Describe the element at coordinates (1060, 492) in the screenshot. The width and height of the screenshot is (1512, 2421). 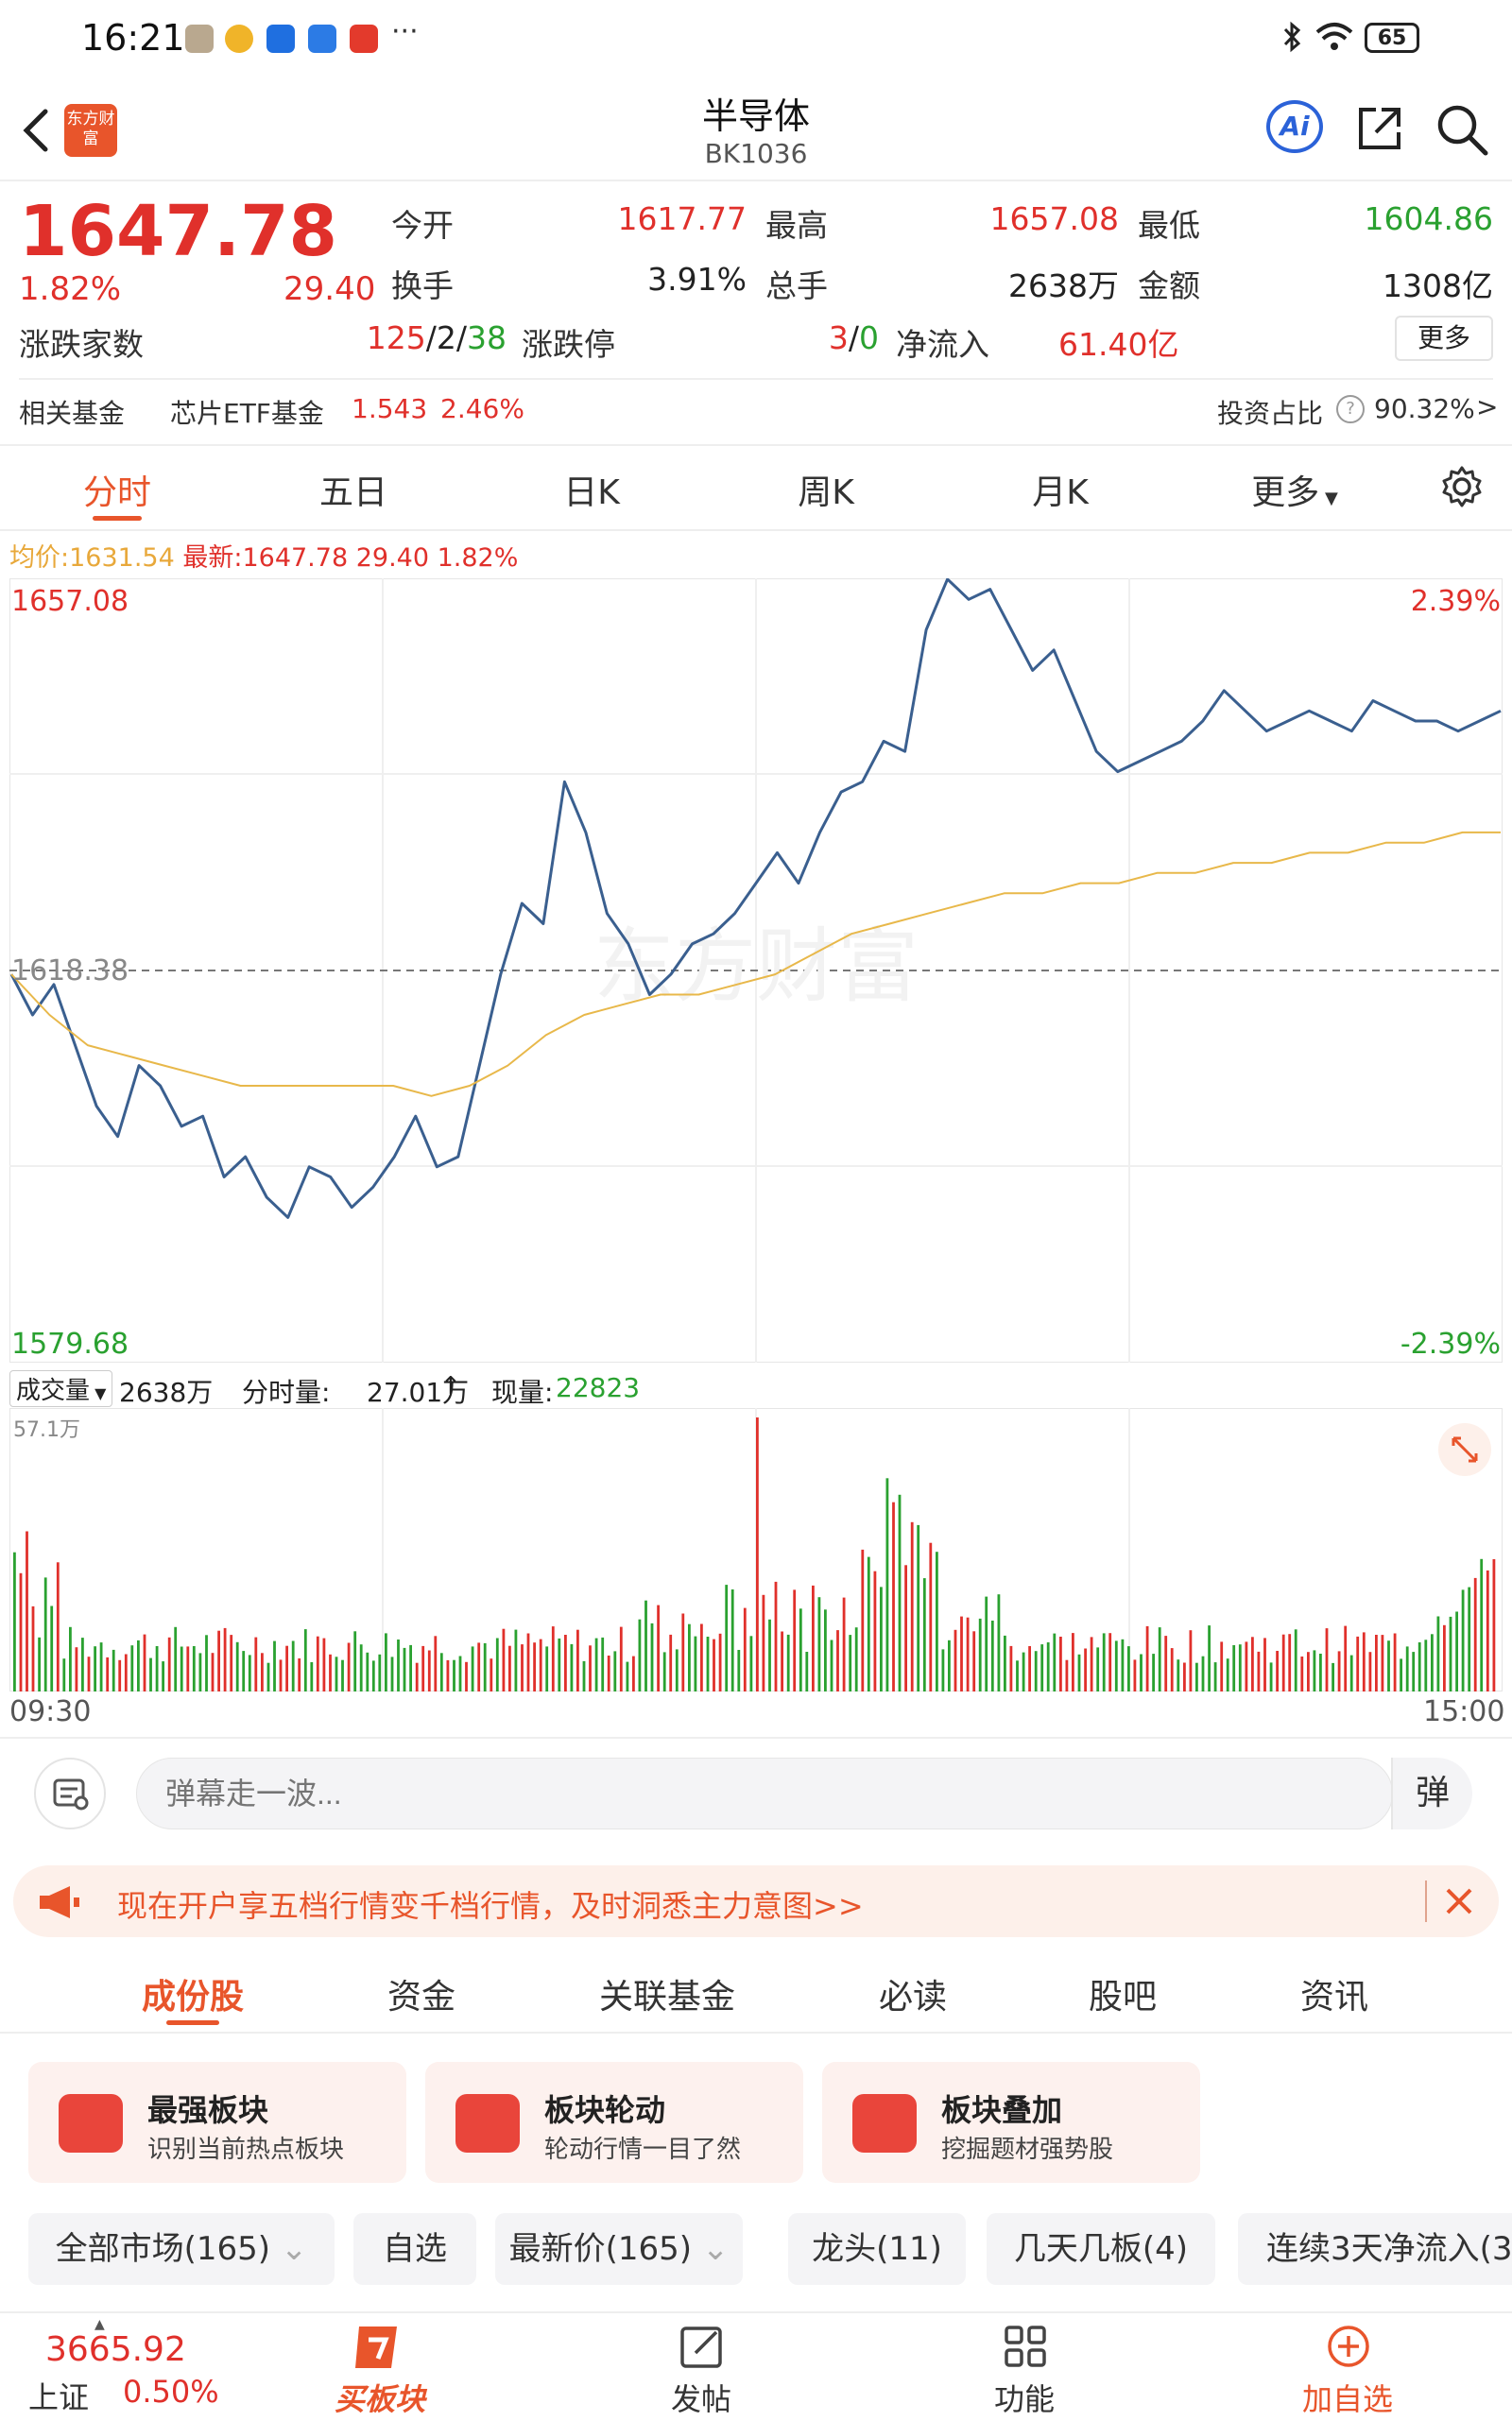
I see `tab-monthly-k: 月K` at that location.